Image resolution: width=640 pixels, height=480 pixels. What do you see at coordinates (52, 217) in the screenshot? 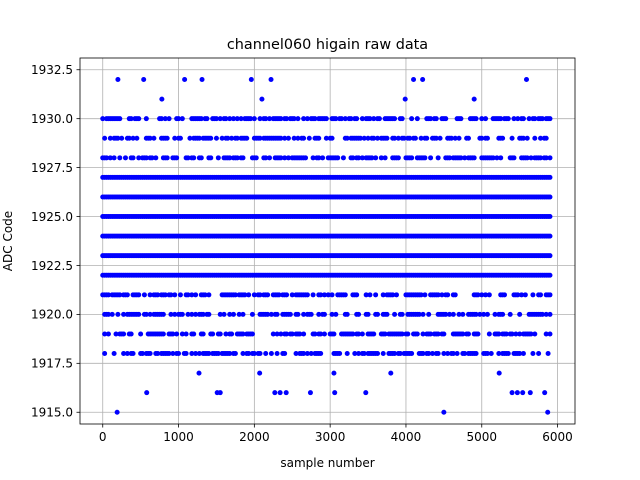
I see `y-tick-label: 1925.0` at bounding box center [52, 217].